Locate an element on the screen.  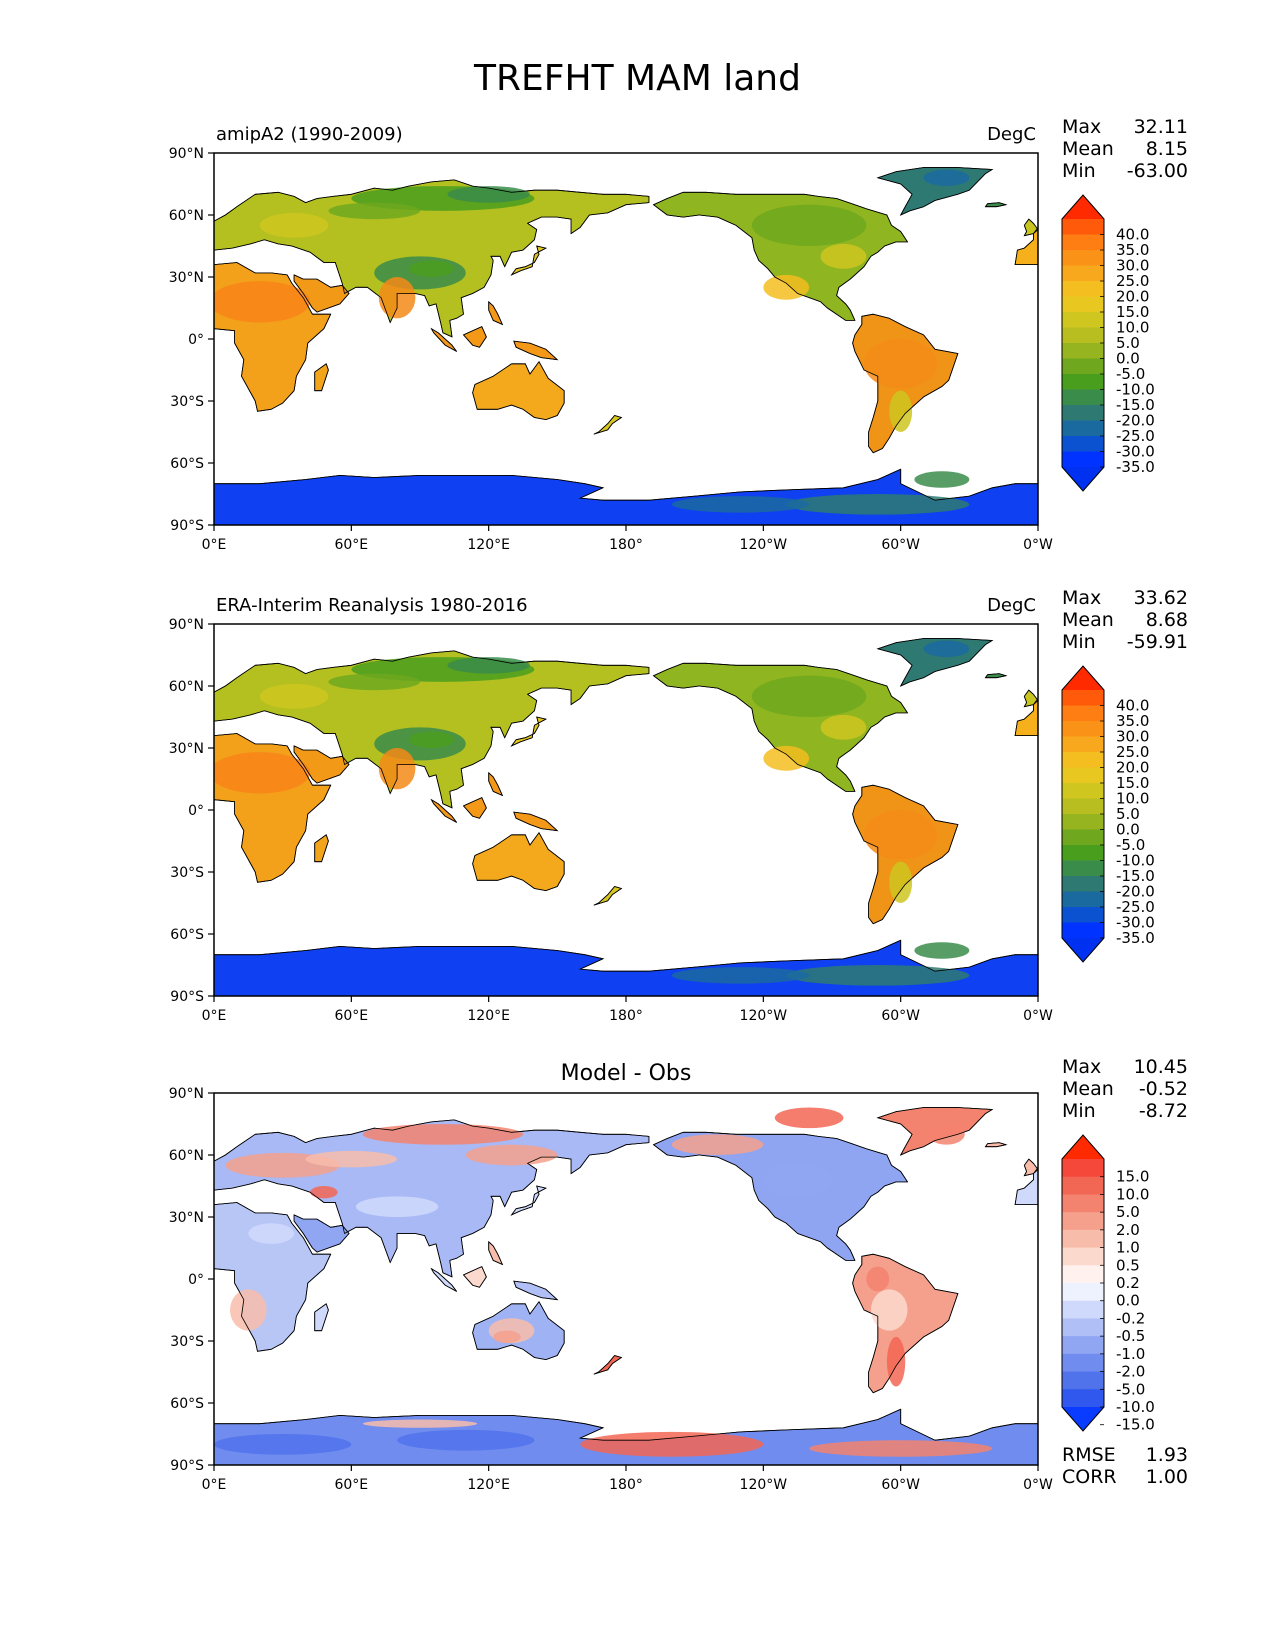
stat-value-mean: 8.15 is located at coordinates (1167, 149).